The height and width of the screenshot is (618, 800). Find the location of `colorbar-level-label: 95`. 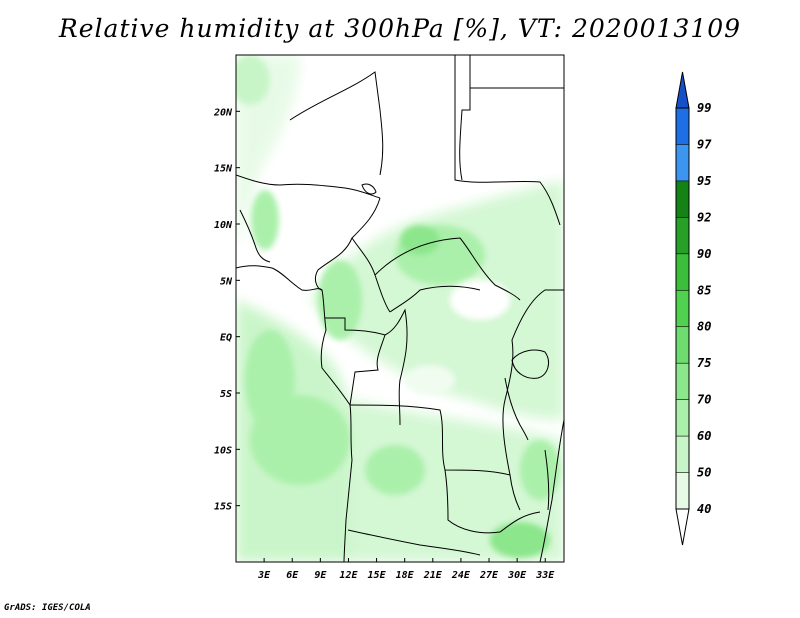

colorbar-level-label: 95 is located at coordinates (704, 181).